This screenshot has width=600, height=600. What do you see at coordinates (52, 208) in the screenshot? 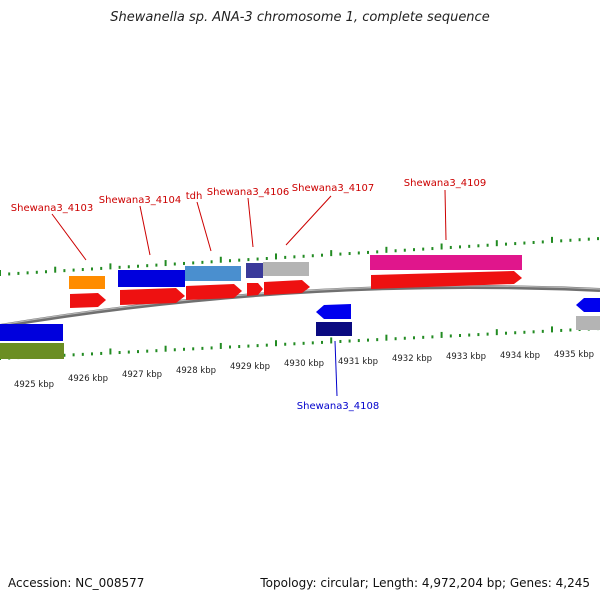
I see `gene-label-4103: Shewana3_4103` at bounding box center [52, 208].